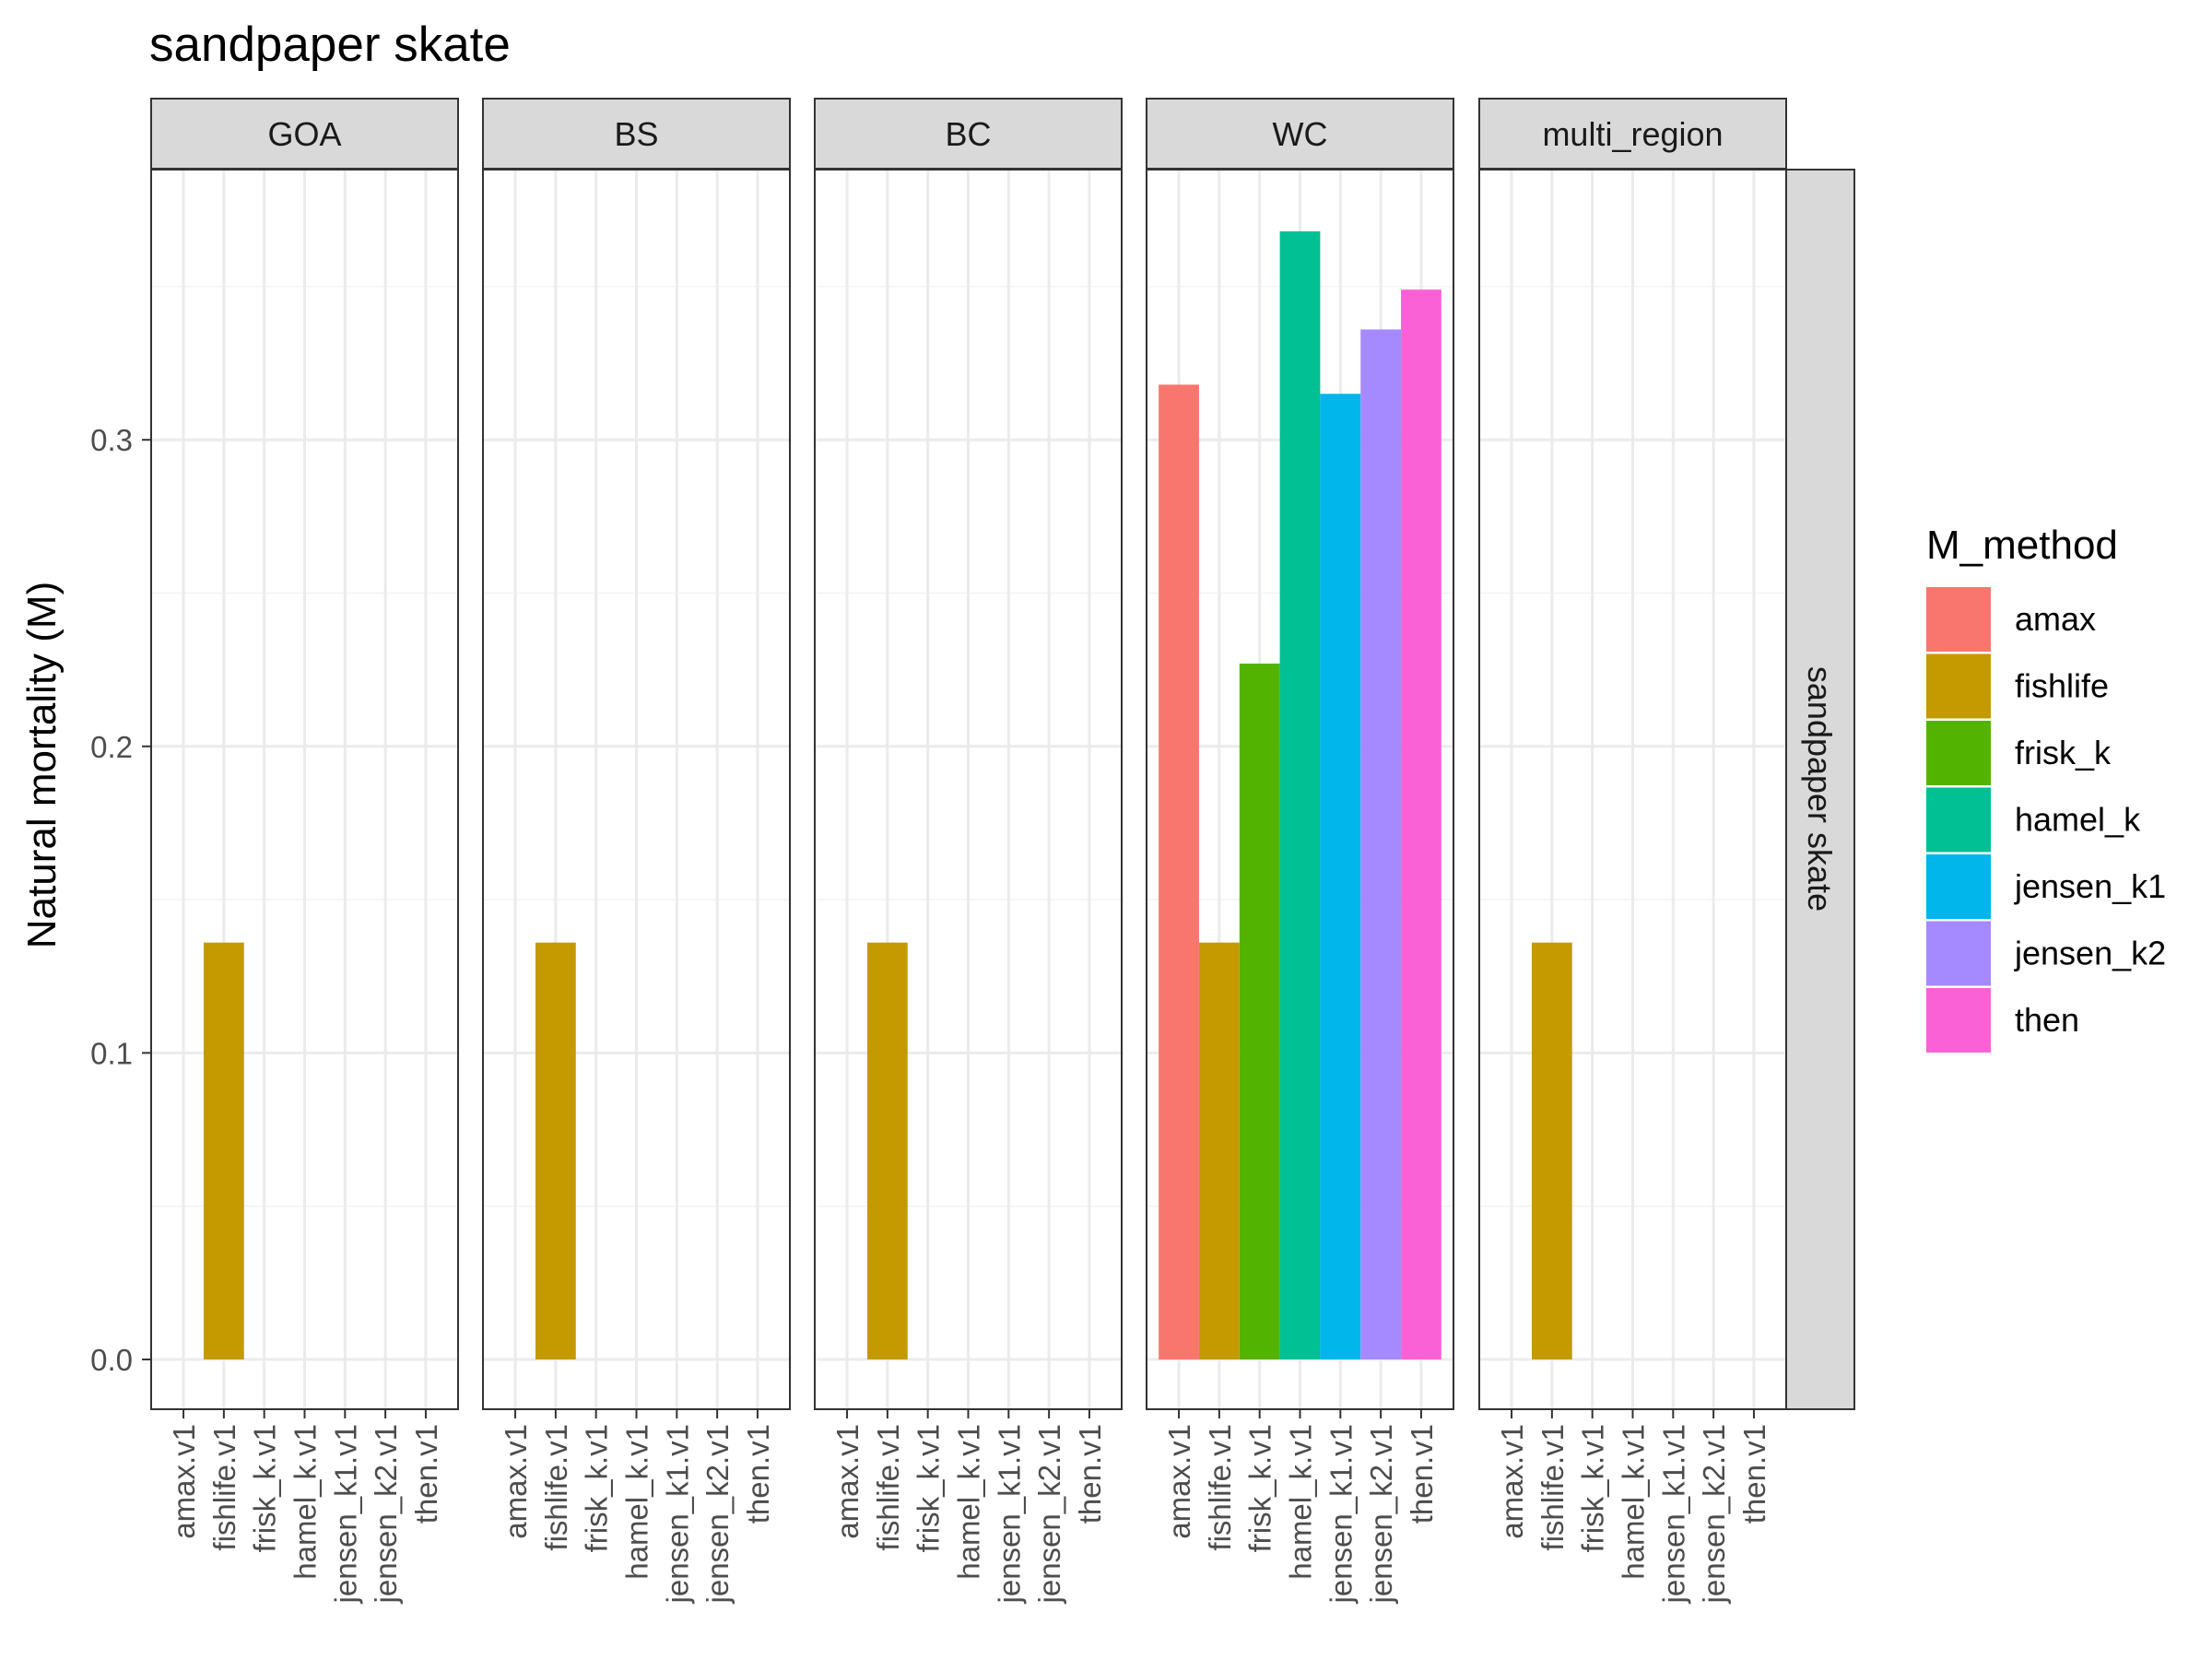 This screenshot has height=1659, width=2212. I want to click on row-strip: sandpaper skate, so click(1820, 789).